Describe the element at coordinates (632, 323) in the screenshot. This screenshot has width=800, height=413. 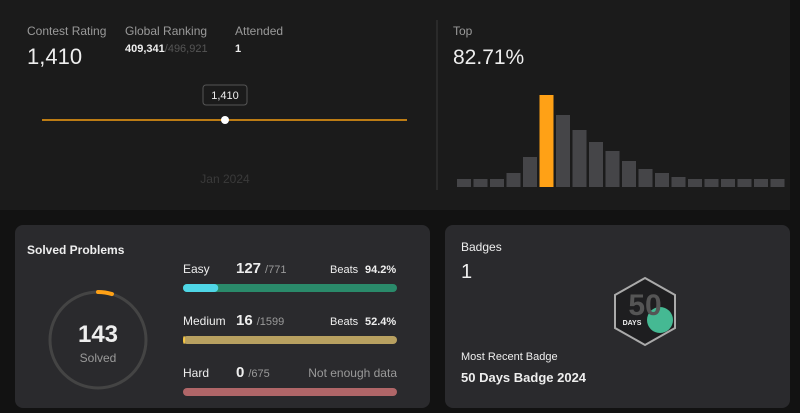
I see `badge-text: DAYS` at that location.